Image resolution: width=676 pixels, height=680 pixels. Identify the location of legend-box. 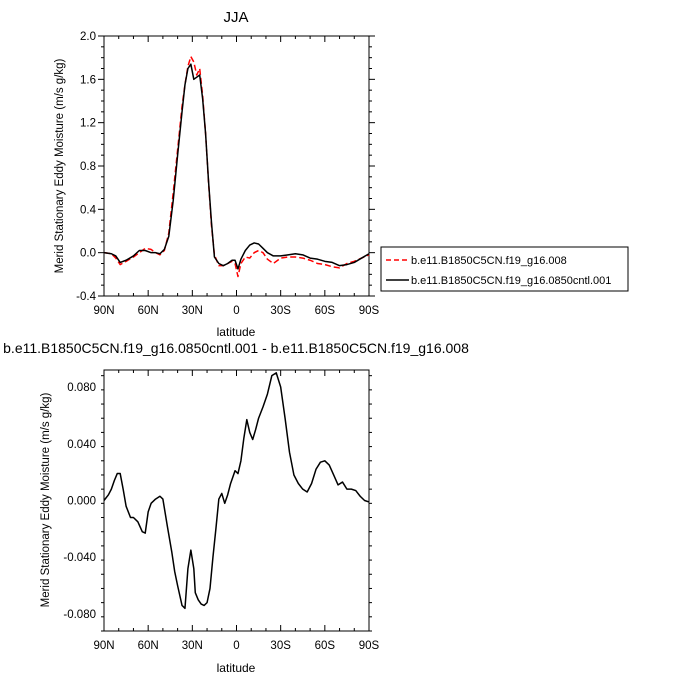
(504, 269).